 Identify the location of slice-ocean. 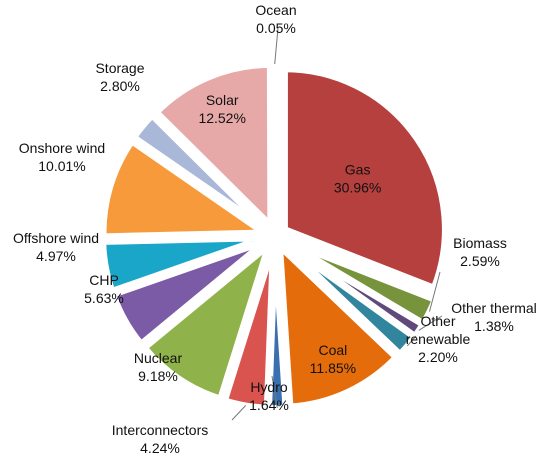
(274, 142).